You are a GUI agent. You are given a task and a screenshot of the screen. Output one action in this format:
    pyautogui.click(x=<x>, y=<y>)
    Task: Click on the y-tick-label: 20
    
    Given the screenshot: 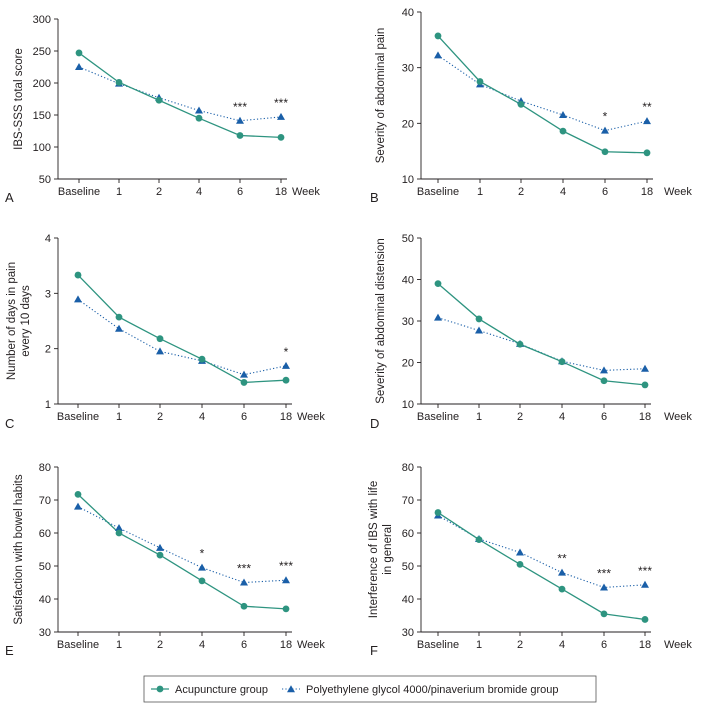 What is the action you would take?
    pyautogui.click(x=408, y=364)
    